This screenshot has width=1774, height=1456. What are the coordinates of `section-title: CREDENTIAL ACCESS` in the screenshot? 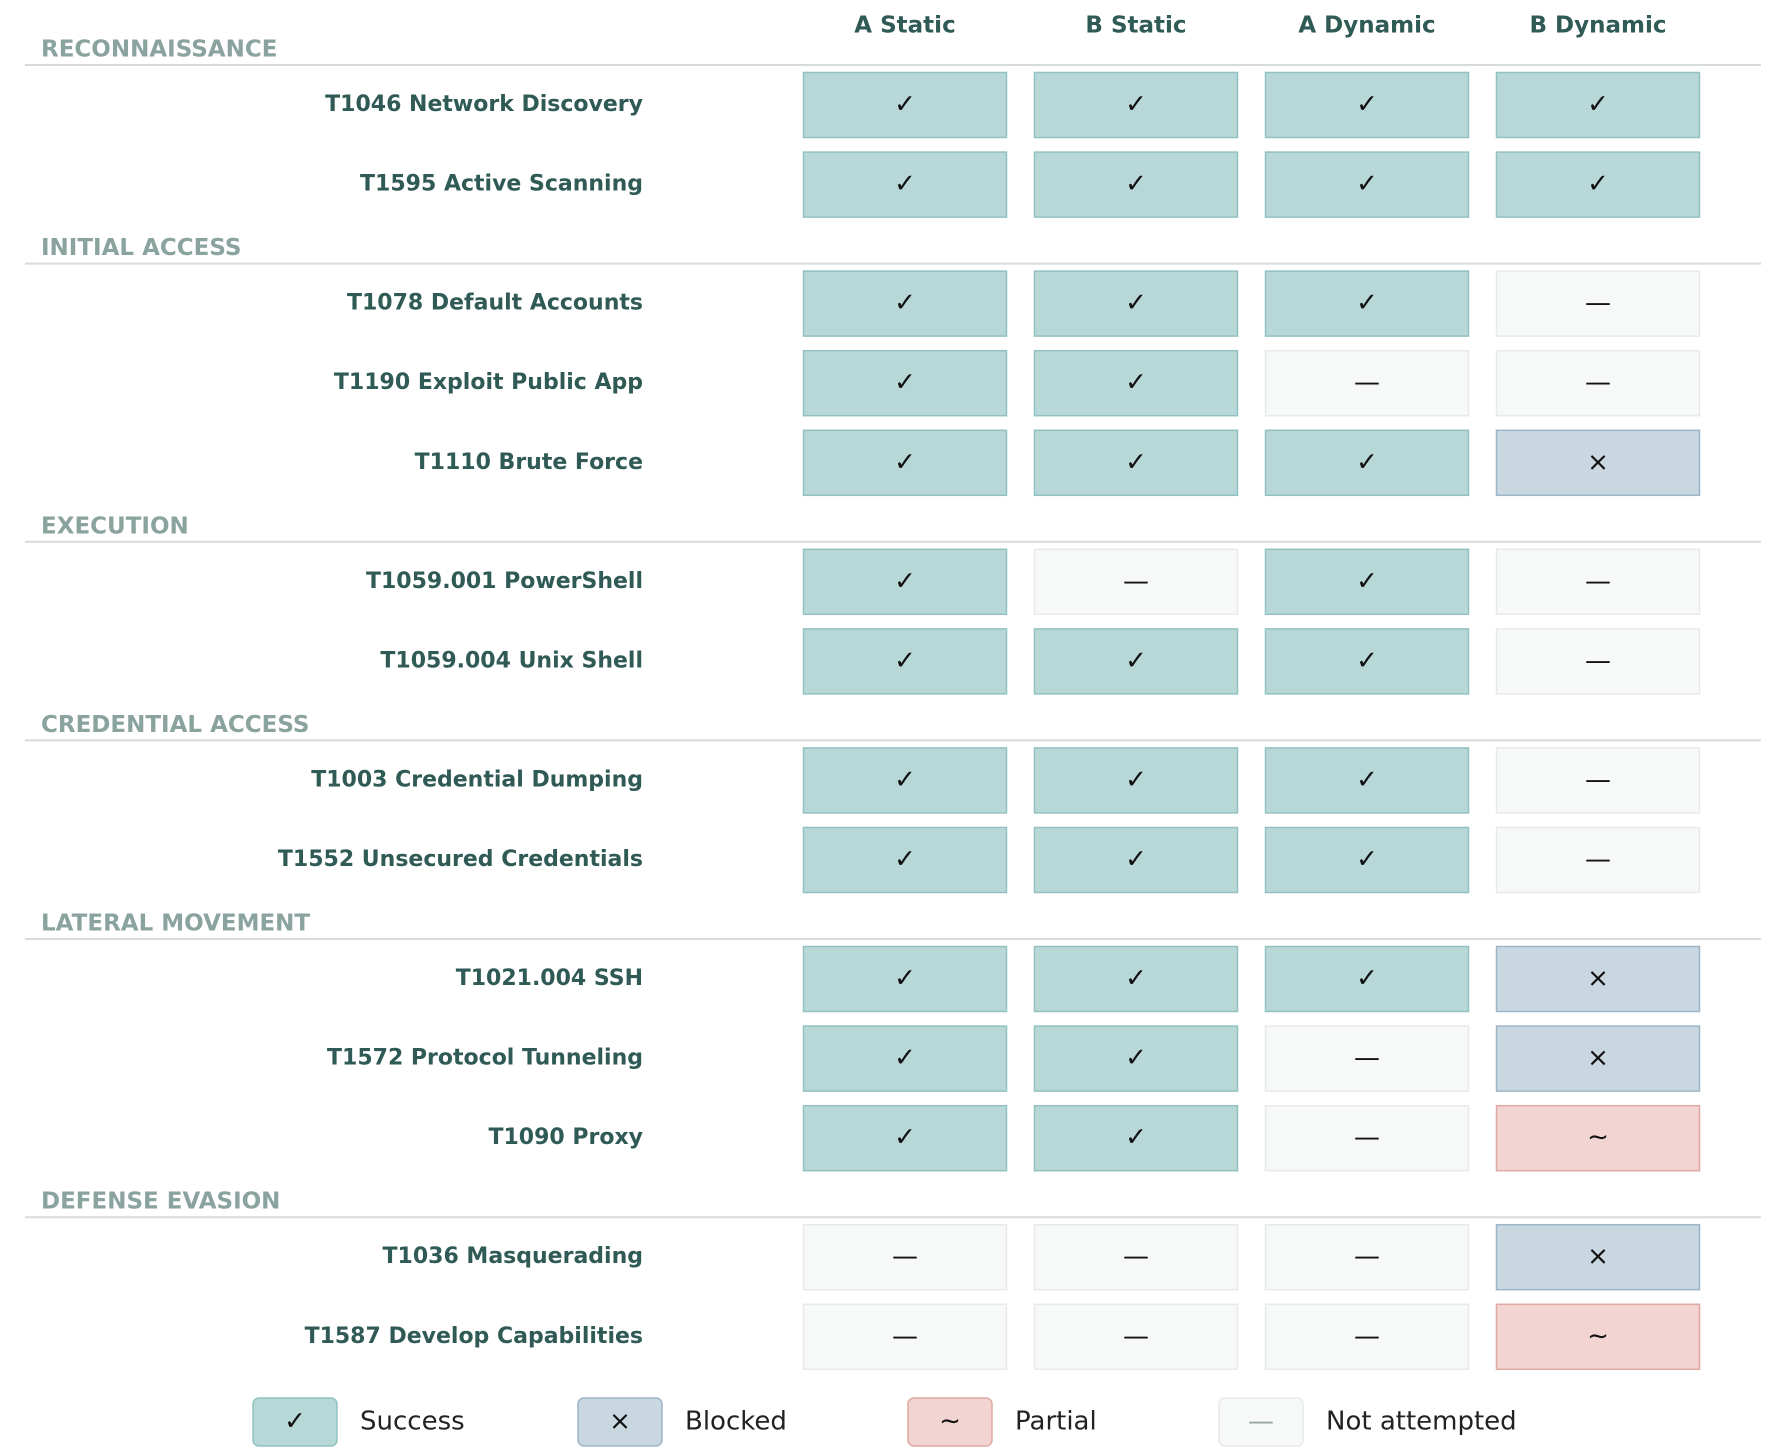 It's located at (175, 725).